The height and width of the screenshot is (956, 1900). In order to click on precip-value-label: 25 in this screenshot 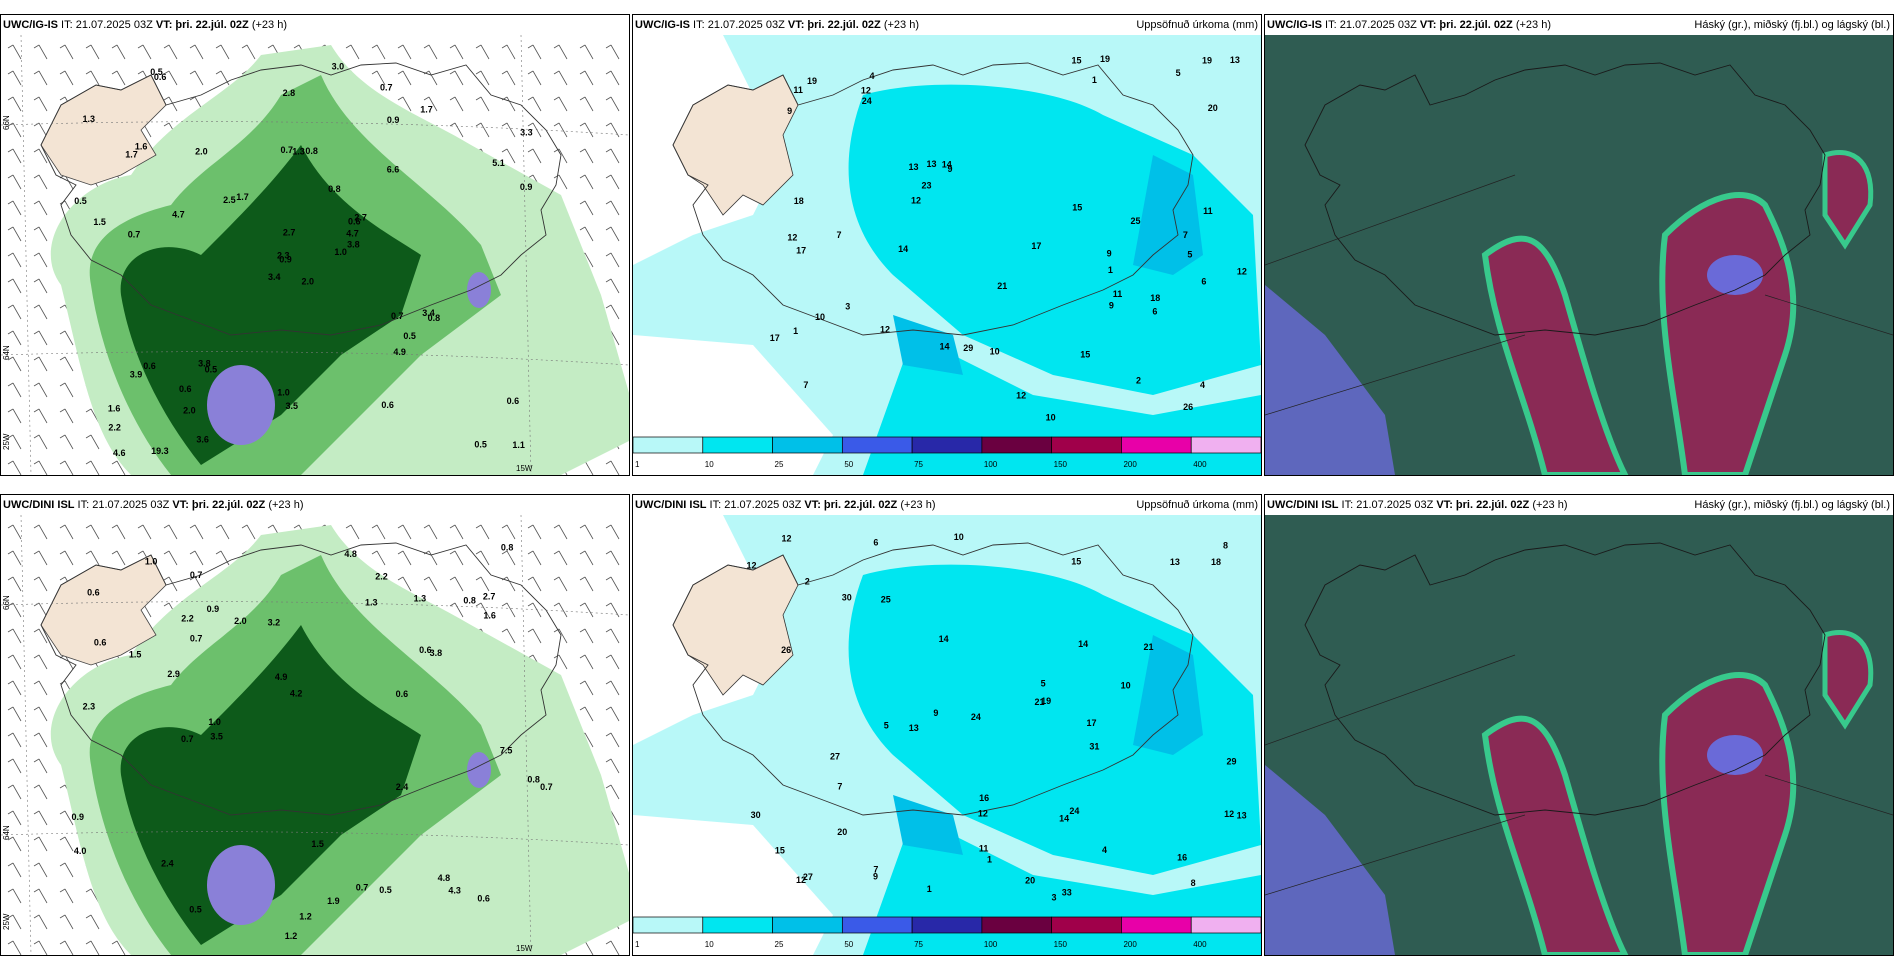, I will do `click(886, 600)`.